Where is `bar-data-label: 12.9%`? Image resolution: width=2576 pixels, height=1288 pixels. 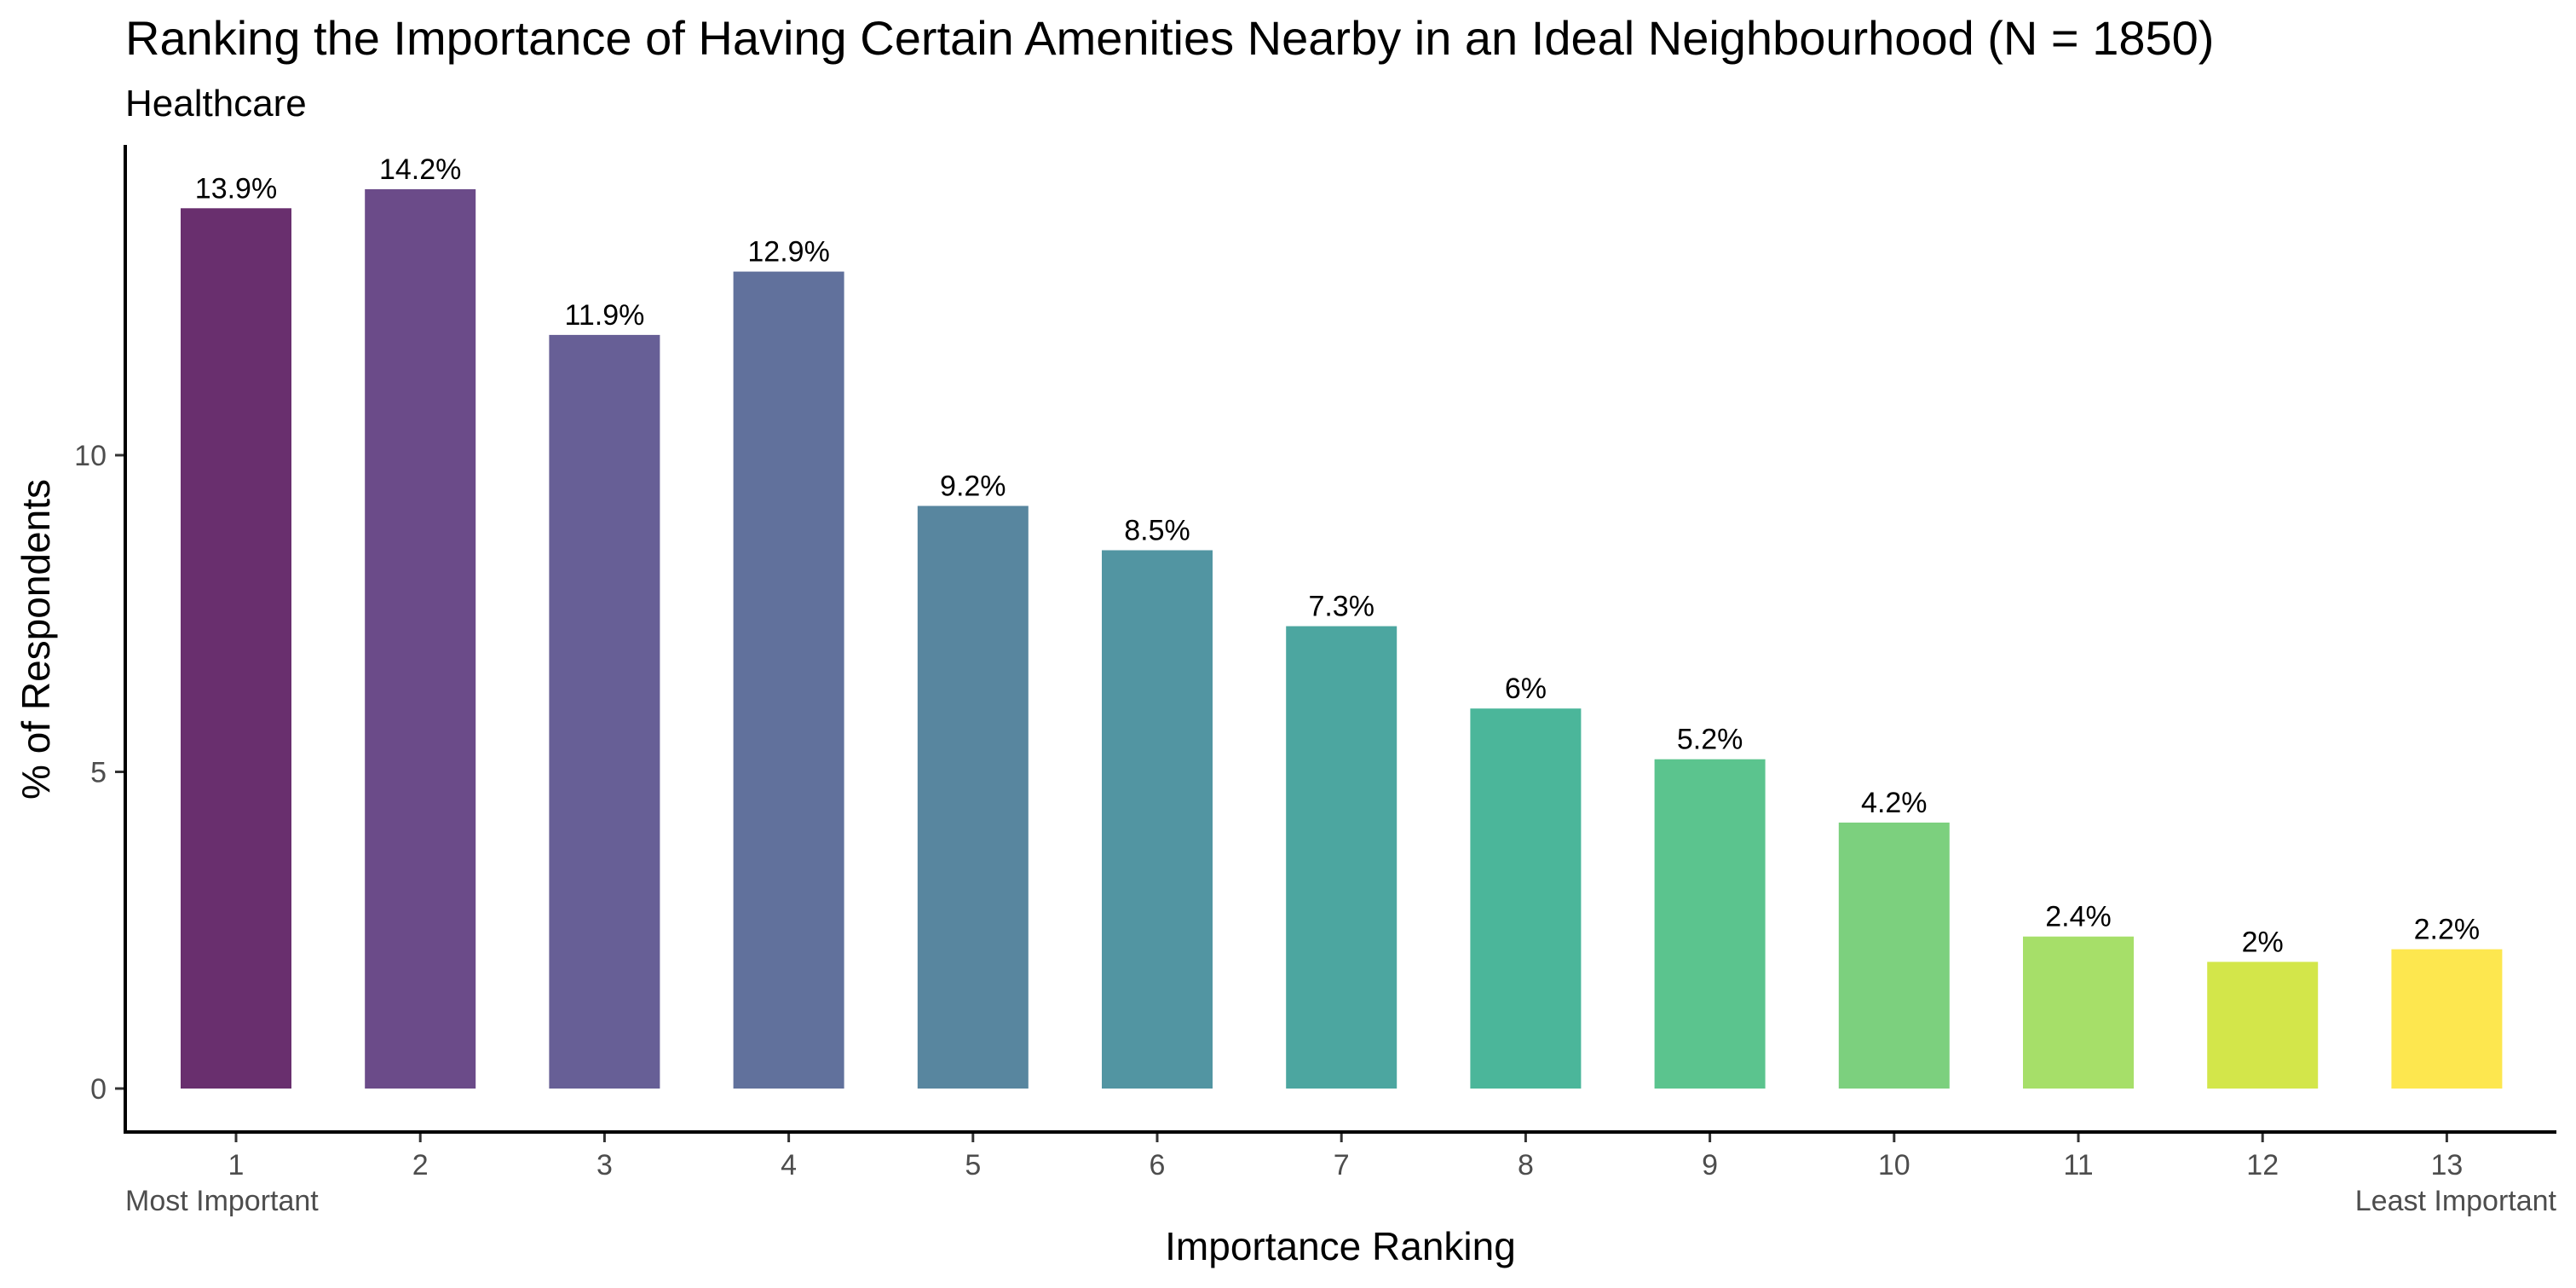 bar-data-label: 12.9% is located at coordinates (788, 252).